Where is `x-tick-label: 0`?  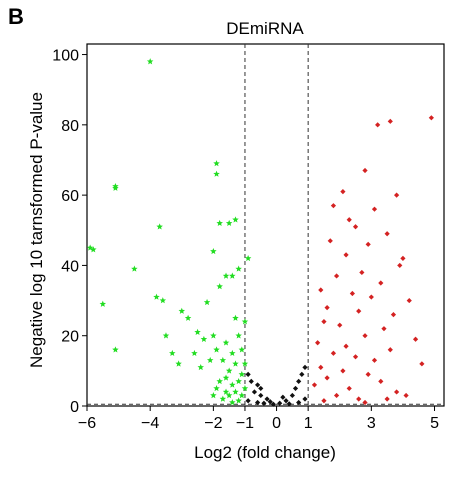
x-tick-label: 0 is located at coordinates (276, 423).